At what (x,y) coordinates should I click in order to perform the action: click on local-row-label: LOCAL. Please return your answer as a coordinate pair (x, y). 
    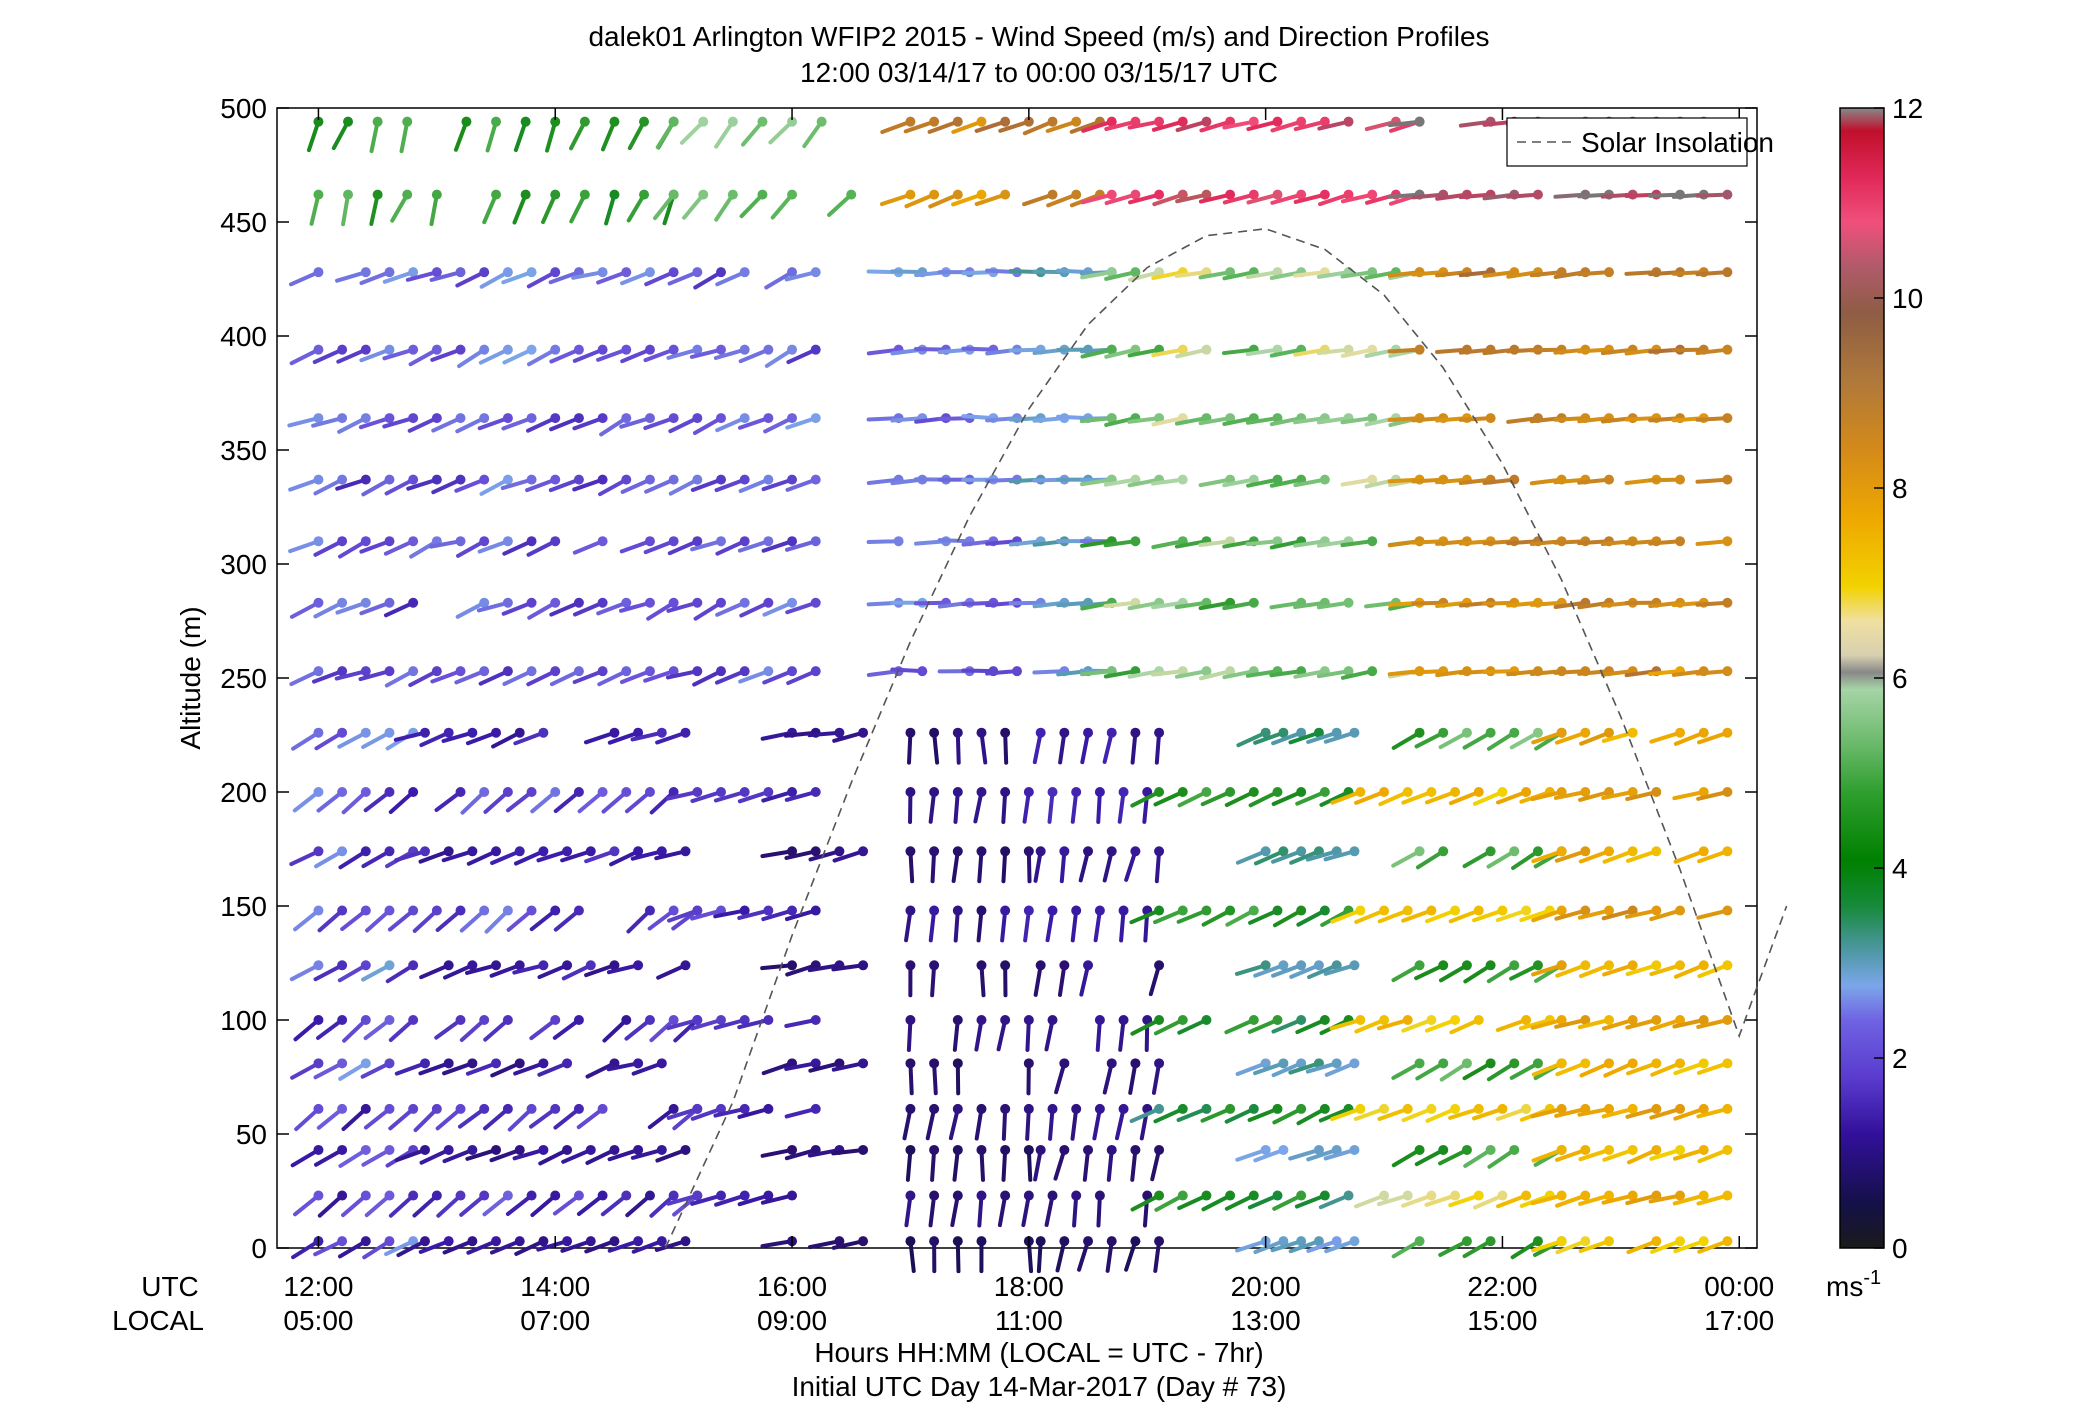
    Looking at the image, I should click on (158, 1320).